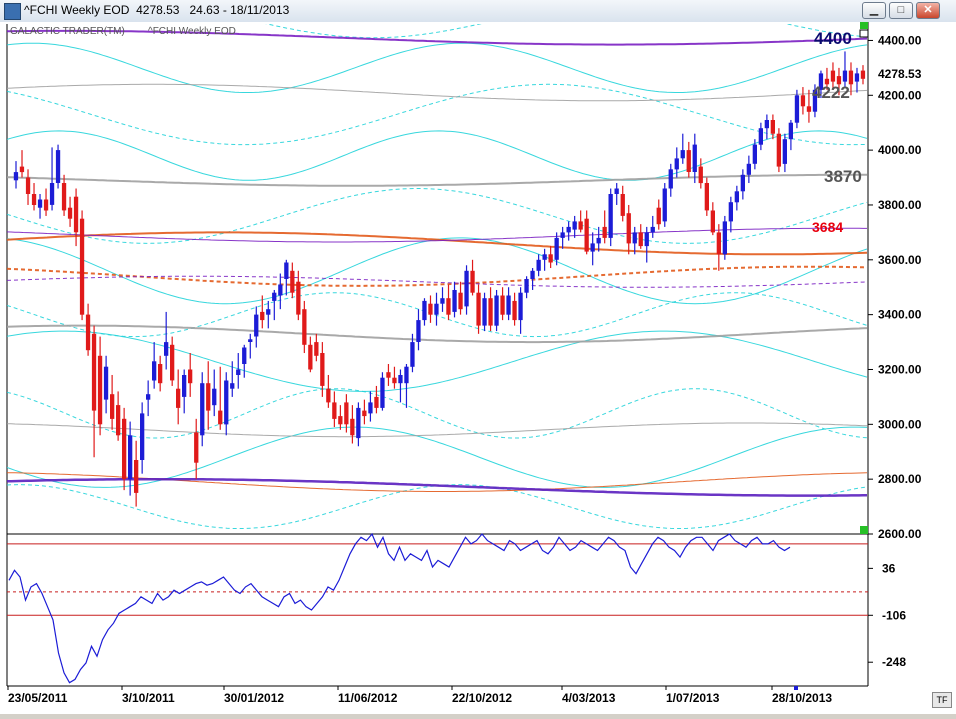 This screenshot has height=719, width=956. I want to click on legend-galactic: GALACTIC TRADER(TM), so click(67, 31).